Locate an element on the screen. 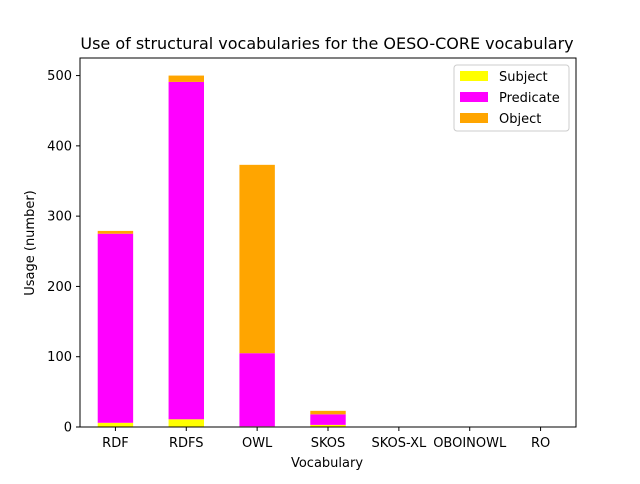  y-tick-label: 200 is located at coordinates (59, 287).